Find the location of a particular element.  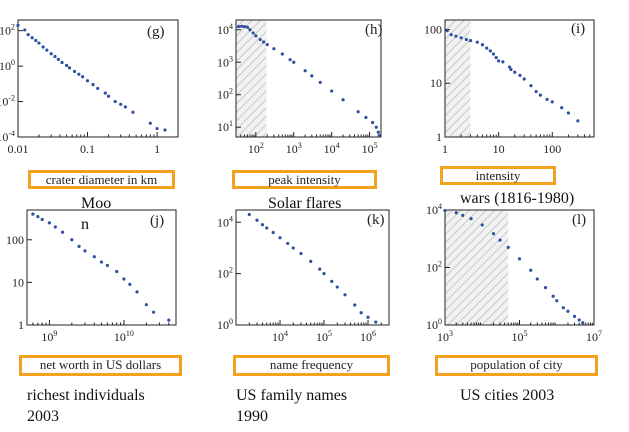

xlabel-l: population of city is located at coordinates (516, 364).